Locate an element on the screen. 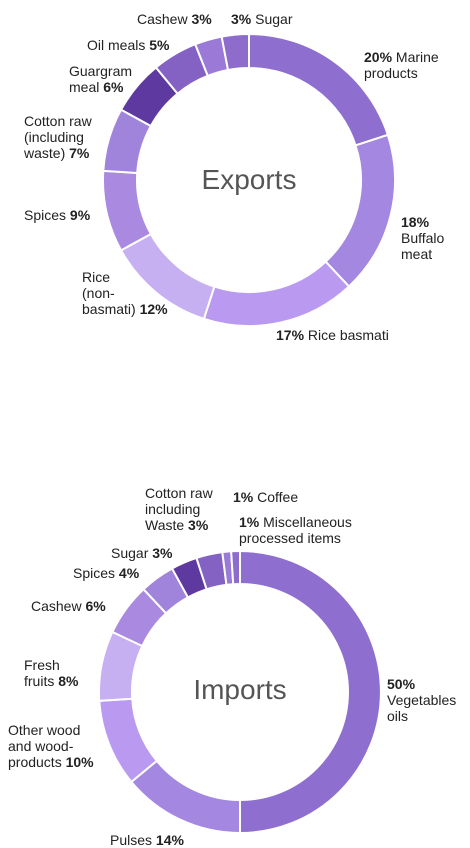 Image resolution: width=470 pixels, height=848 pixels. exports-label-nonbasmati: Rice (non-basmati) 12% is located at coordinates (125, 293).